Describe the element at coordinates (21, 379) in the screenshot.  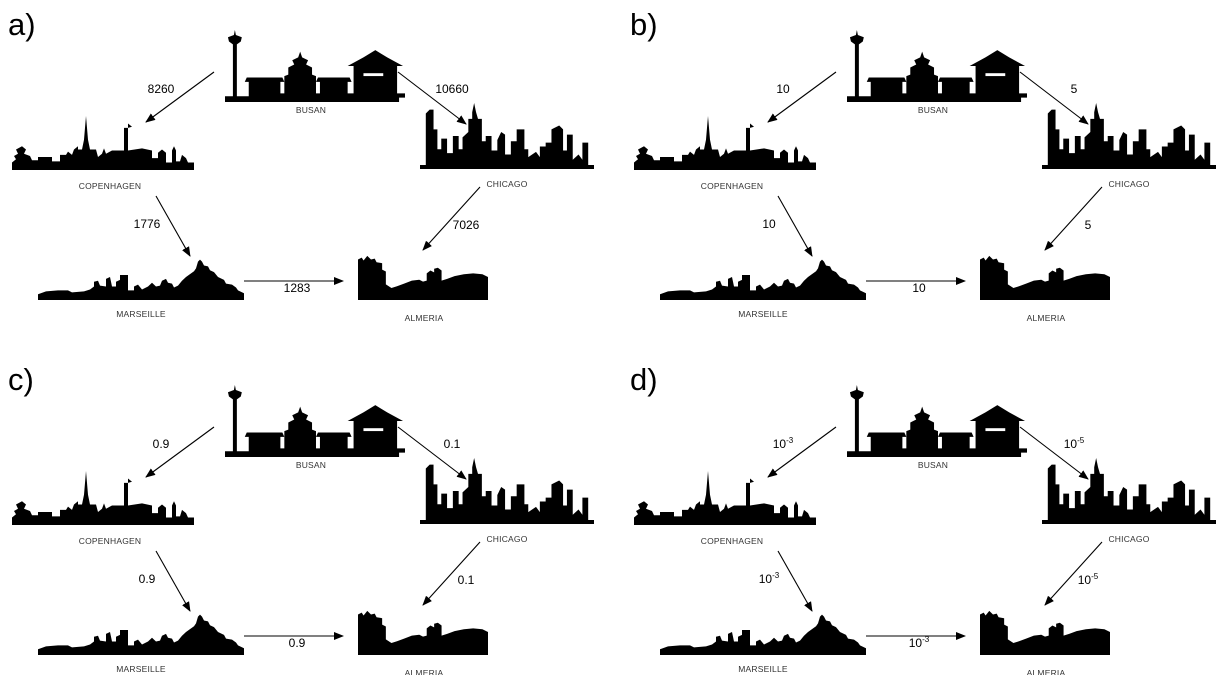
I see `panel-letter: c)` at that location.